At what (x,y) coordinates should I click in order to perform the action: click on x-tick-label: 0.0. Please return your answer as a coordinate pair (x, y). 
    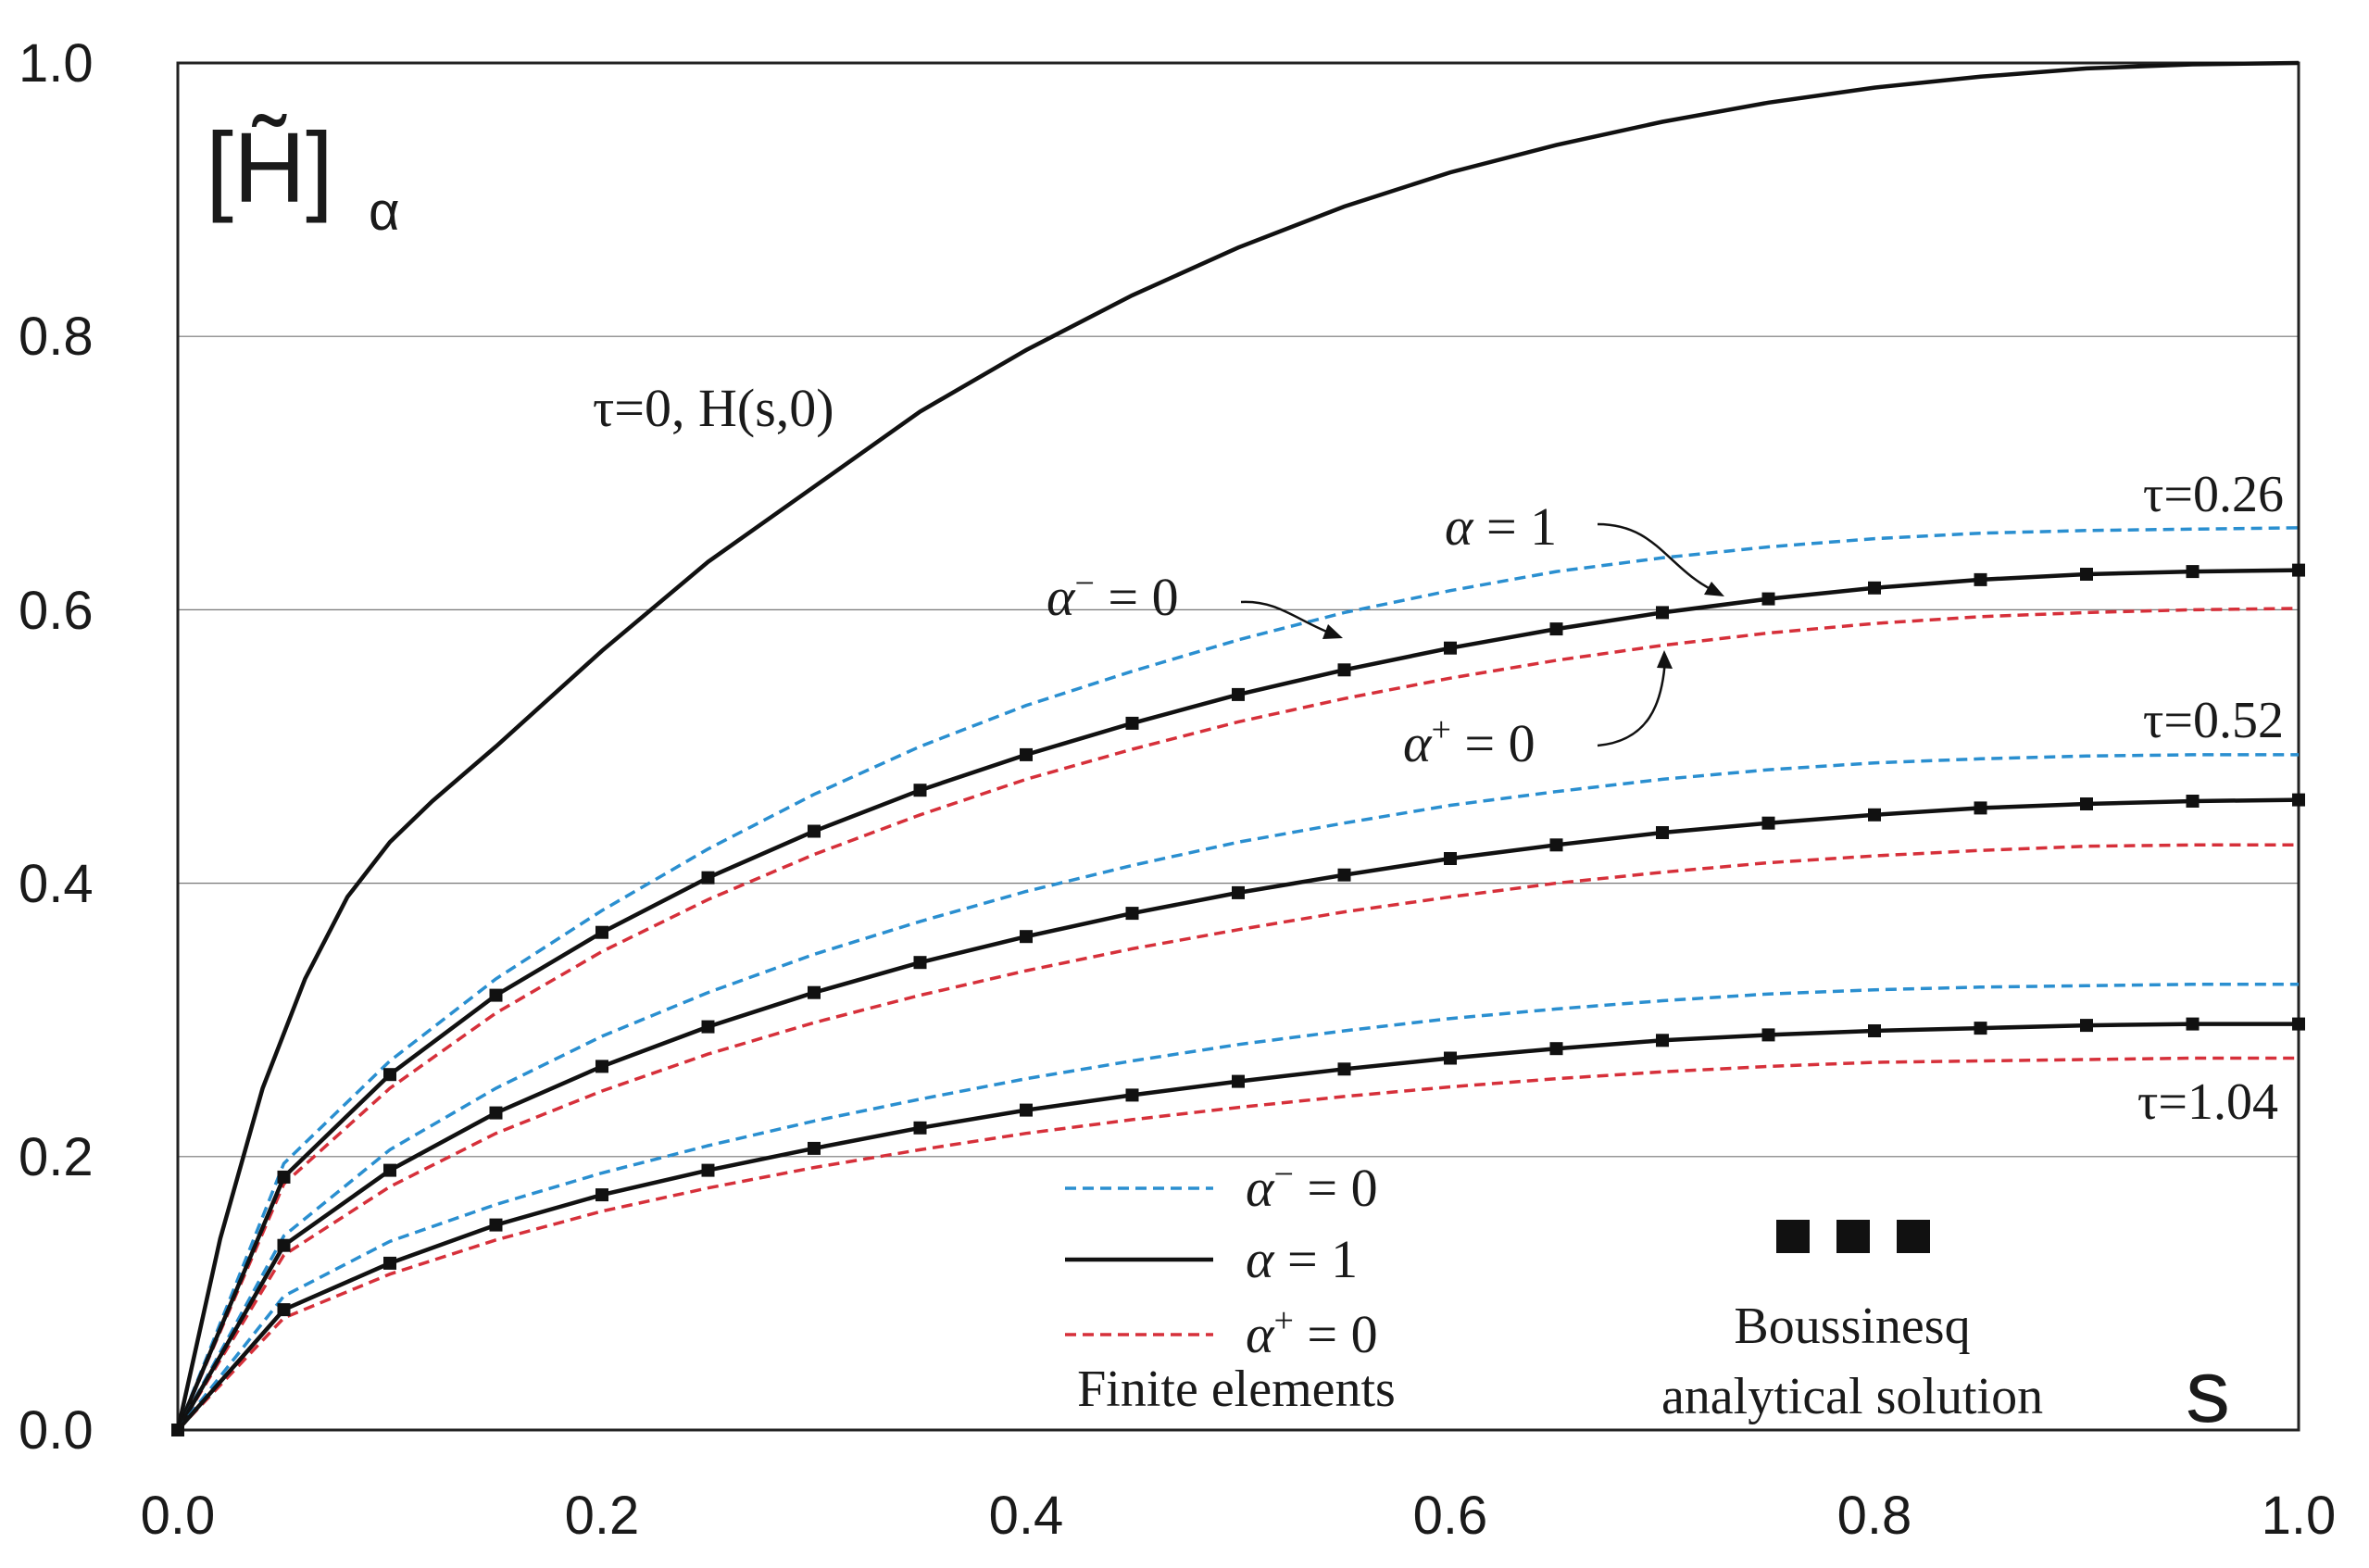
    Looking at the image, I should click on (178, 1516).